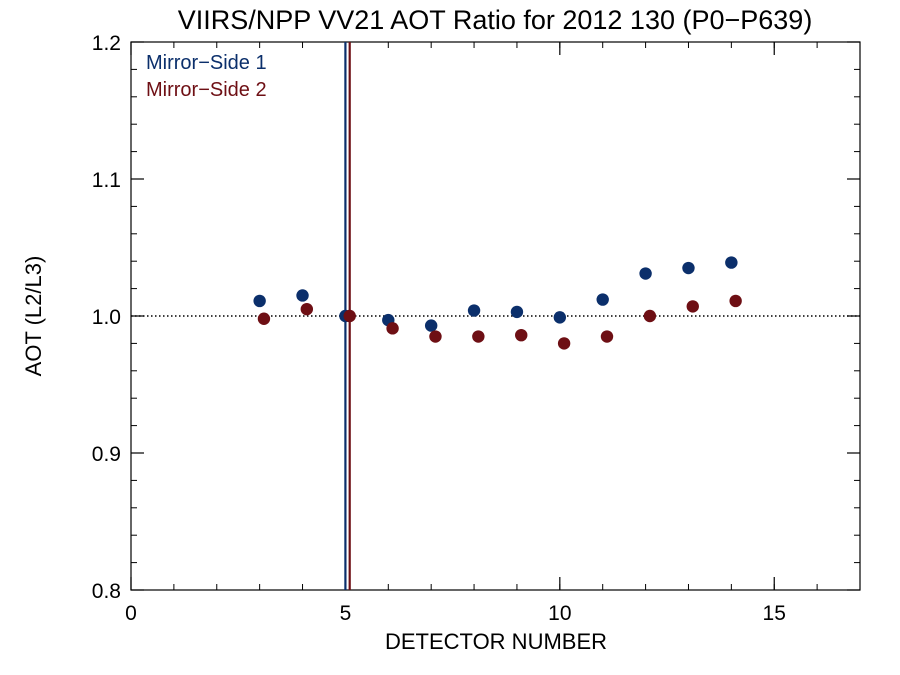 This screenshot has height=675, width=900. I want to click on y-tick-label: 1.0, so click(106, 317).